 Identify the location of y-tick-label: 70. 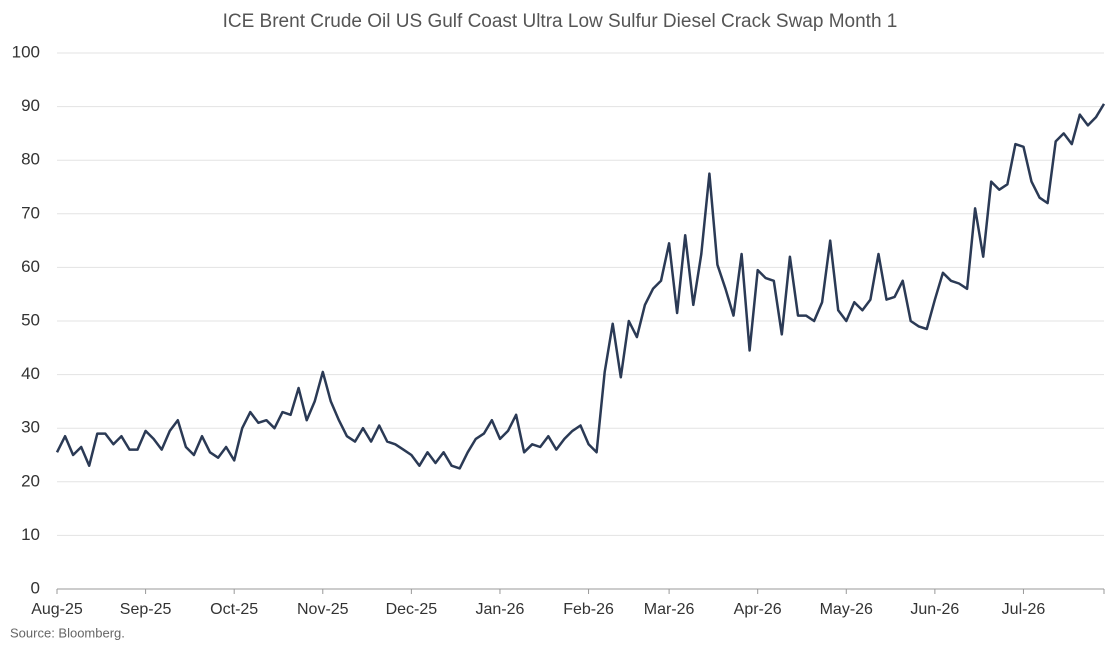
(30, 212).